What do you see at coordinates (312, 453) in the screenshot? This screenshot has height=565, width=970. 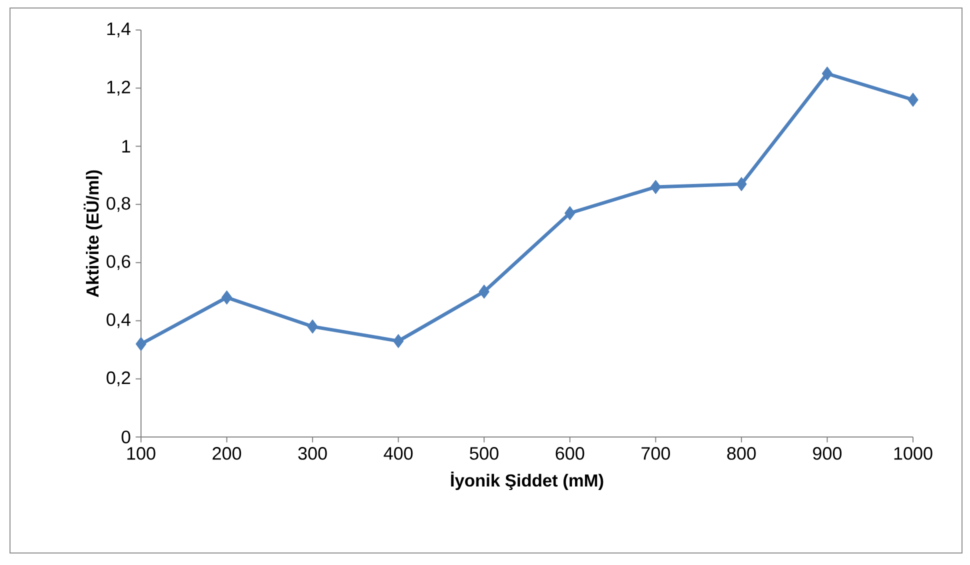 I see `x-tick-label: 300` at bounding box center [312, 453].